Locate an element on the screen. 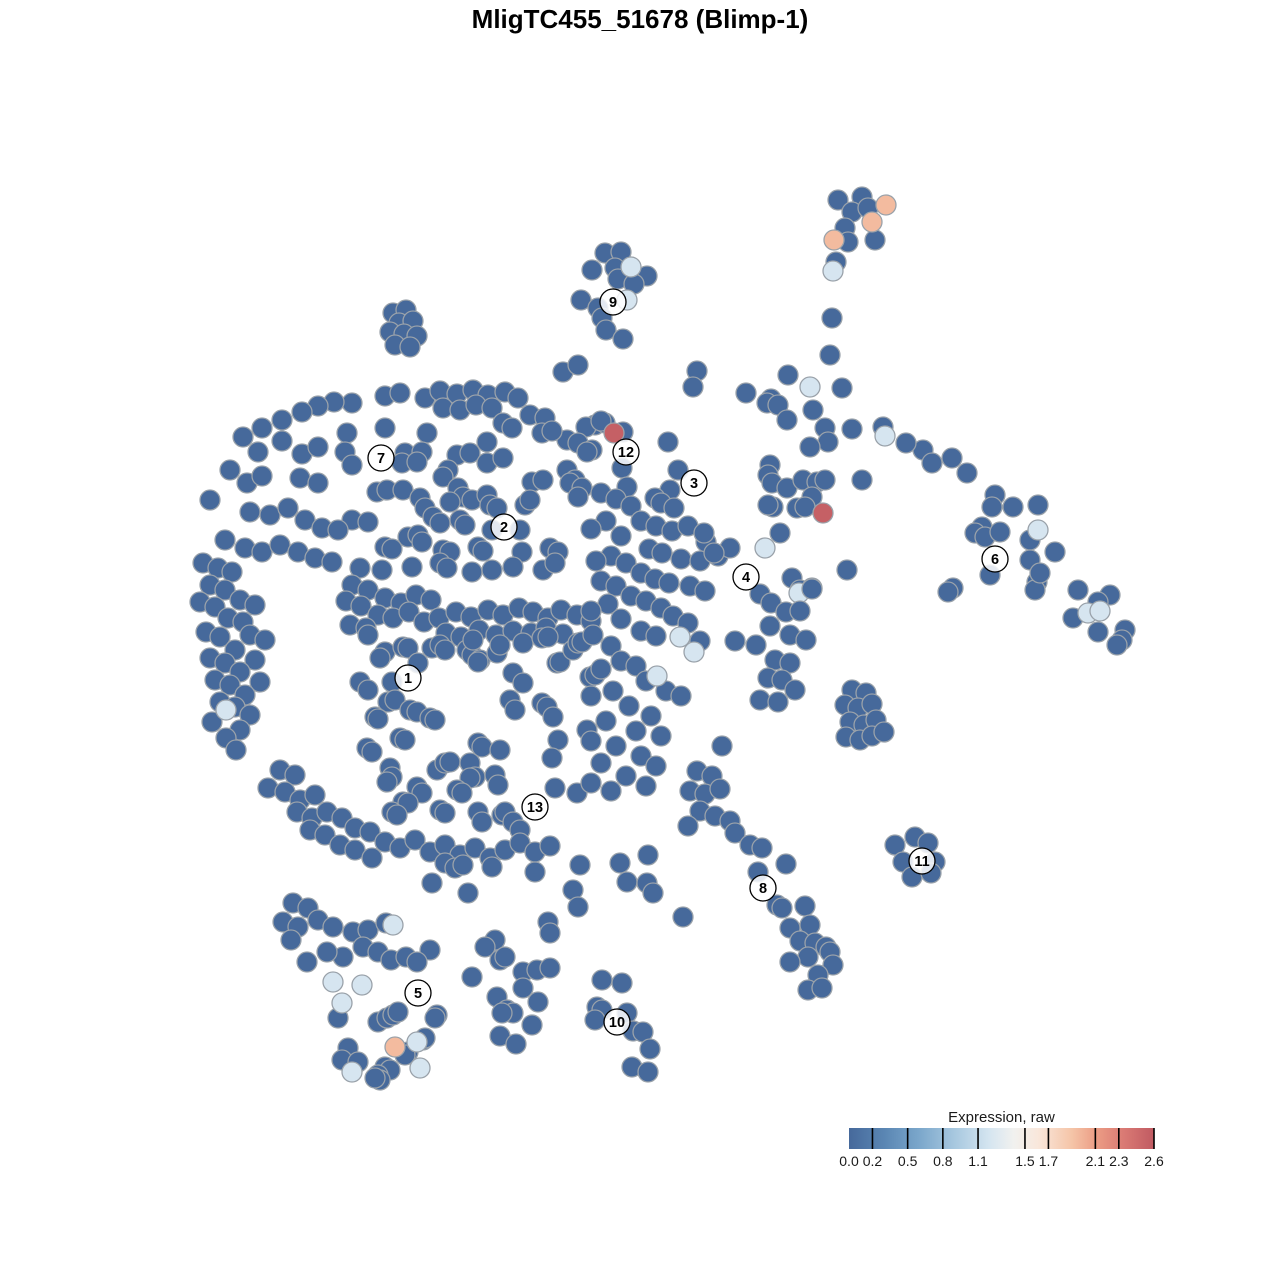 The width and height of the screenshot is (1280, 1280). legend-tick-label: 2.1 is located at coordinates (1096, 1161).